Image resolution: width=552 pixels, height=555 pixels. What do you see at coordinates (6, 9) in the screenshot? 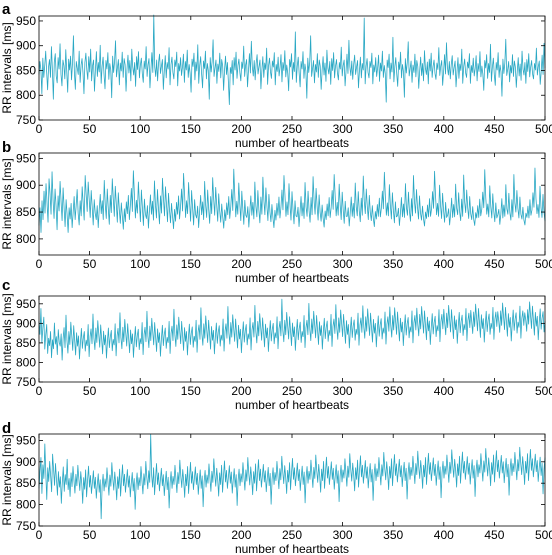
I see `panel-label: a` at bounding box center [6, 9].